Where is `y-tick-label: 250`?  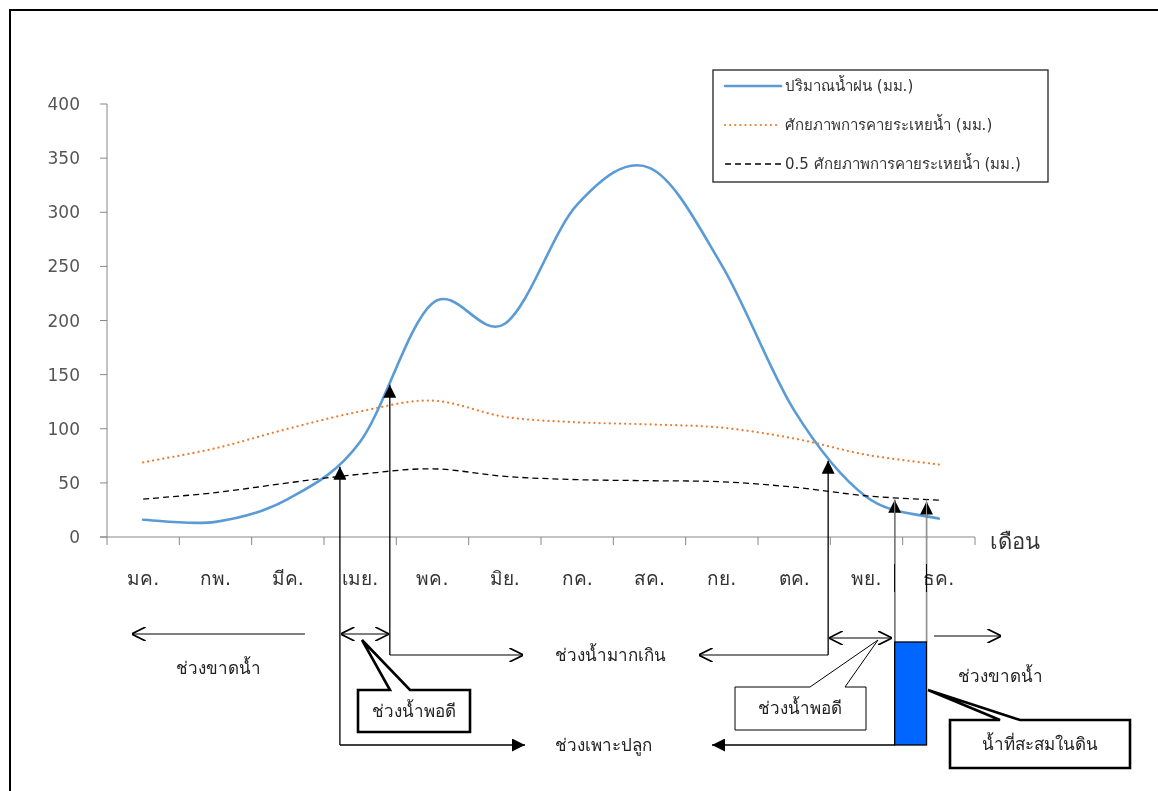 y-tick-label: 250 is located at coordinates (63, 266).